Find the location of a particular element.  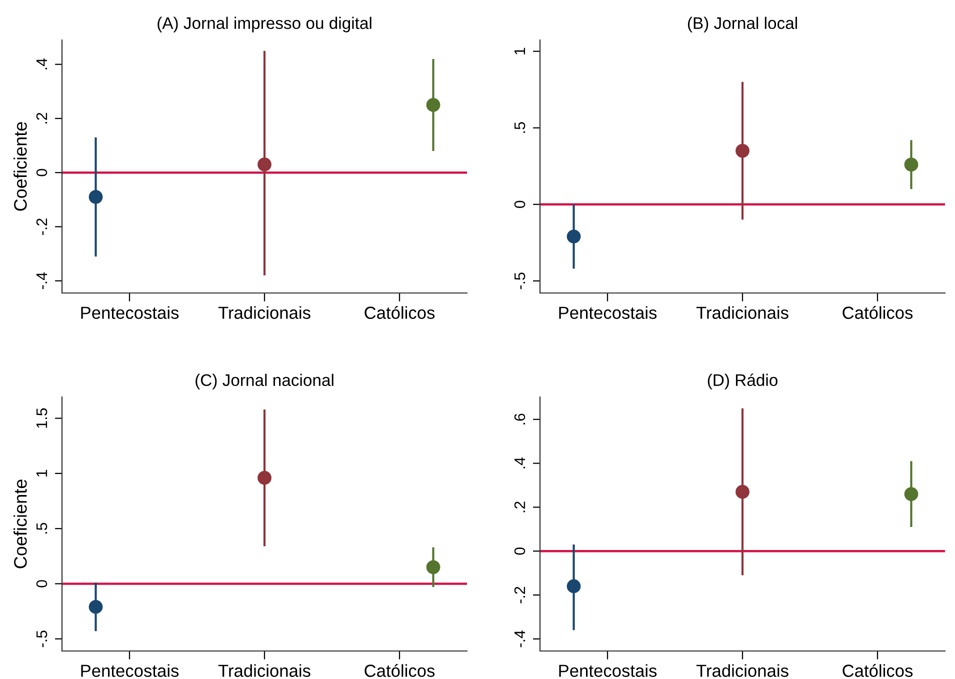

chart-title: (A) Jornal impresso ou digital is located at coordinates (265, 24).